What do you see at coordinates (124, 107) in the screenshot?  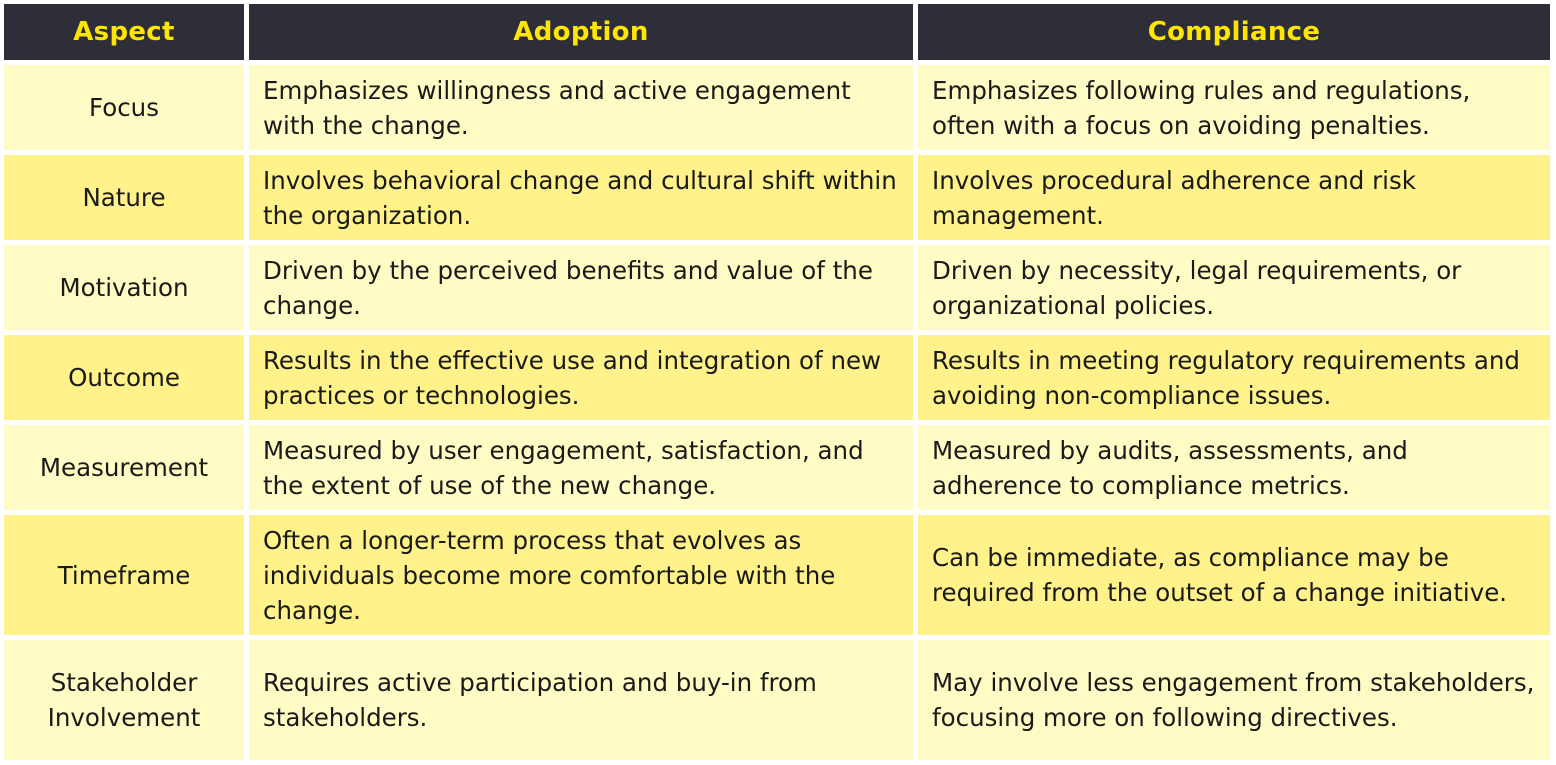 I see `aspect-cell: Focus` at bounding box center [124, 107].